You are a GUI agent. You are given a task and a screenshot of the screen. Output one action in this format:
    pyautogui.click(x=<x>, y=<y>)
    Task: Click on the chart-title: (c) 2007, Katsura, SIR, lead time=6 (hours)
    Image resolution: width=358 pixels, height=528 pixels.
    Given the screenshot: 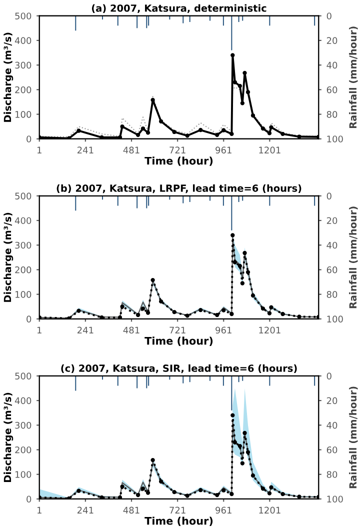 What is the action you would take?
    pyautogui.click(x=179, y=369)
    